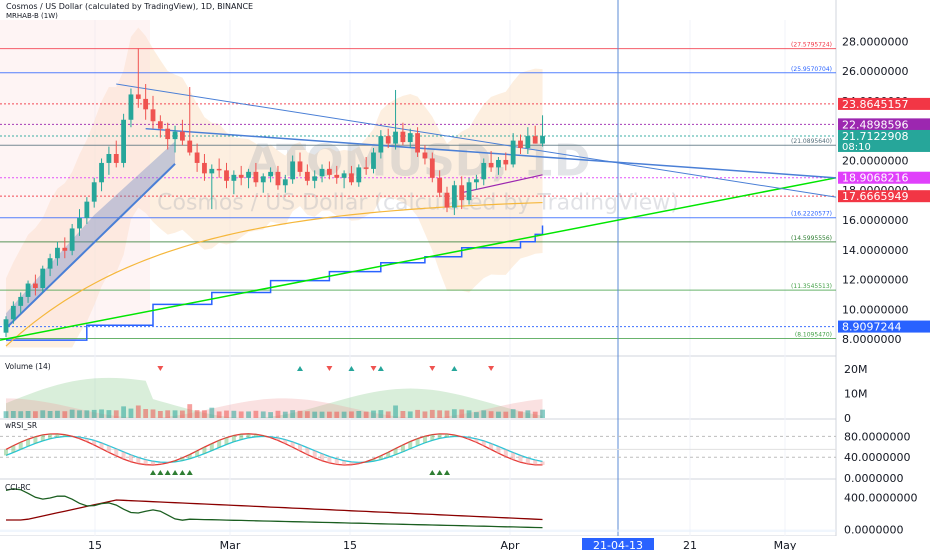  I want to click on cci-signal-line, so click(274, 510).